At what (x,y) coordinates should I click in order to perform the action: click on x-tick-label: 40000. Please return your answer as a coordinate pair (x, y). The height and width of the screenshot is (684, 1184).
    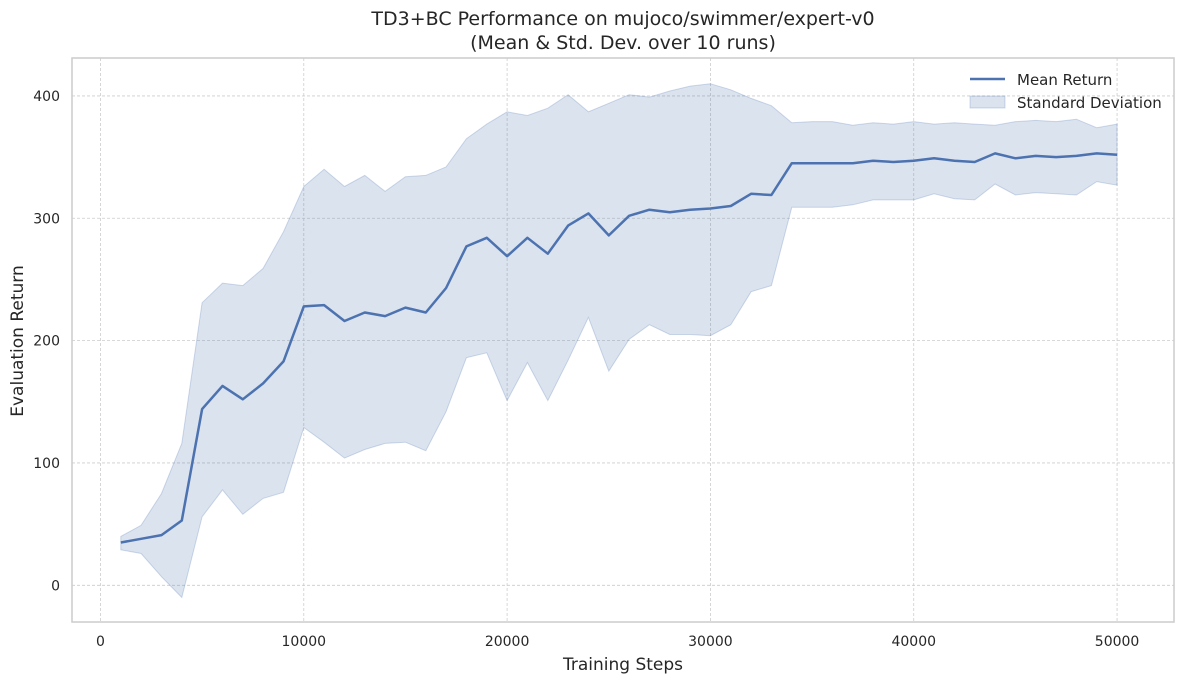
    Looking at the image, I should click on (913, 642).